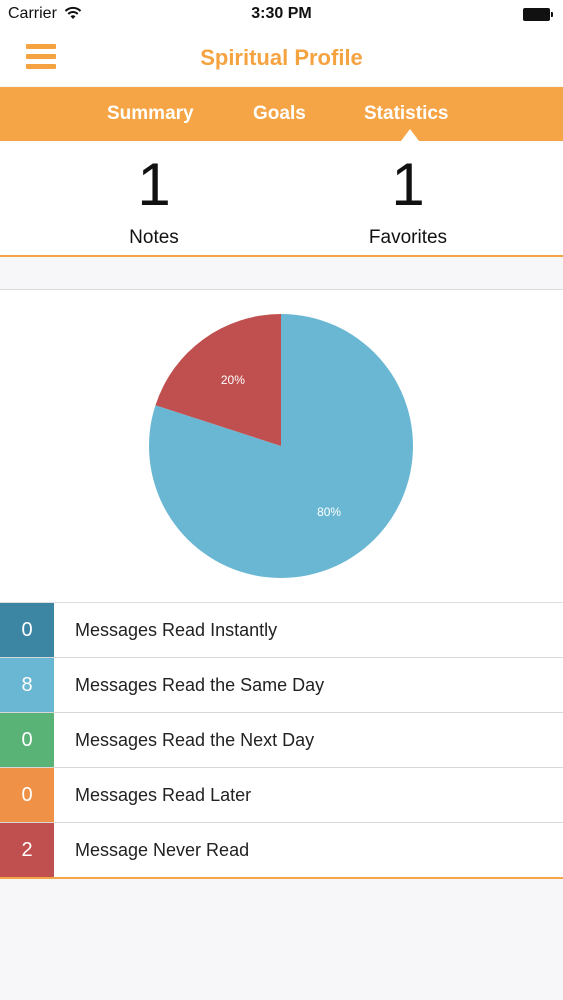 This screenshot has width=563, height=1000. What do you see at coordinates (281, 850) in the screenshot?
I see `stat-row-never-read: 2 Message Never Read` at bounding box center [281, 850].